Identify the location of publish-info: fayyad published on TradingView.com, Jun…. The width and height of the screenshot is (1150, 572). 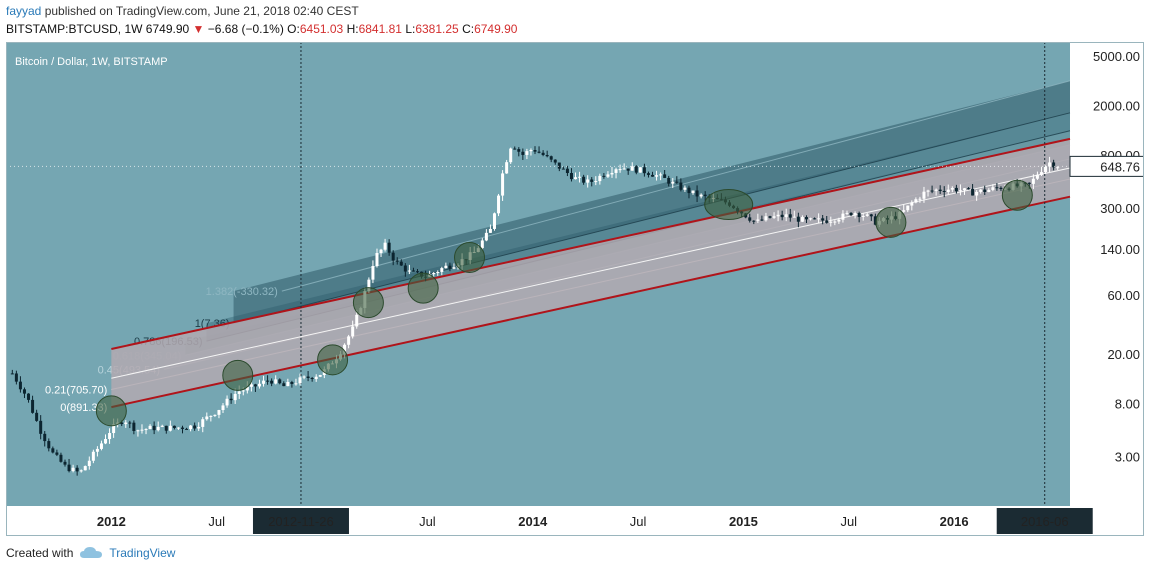
(182, 11).